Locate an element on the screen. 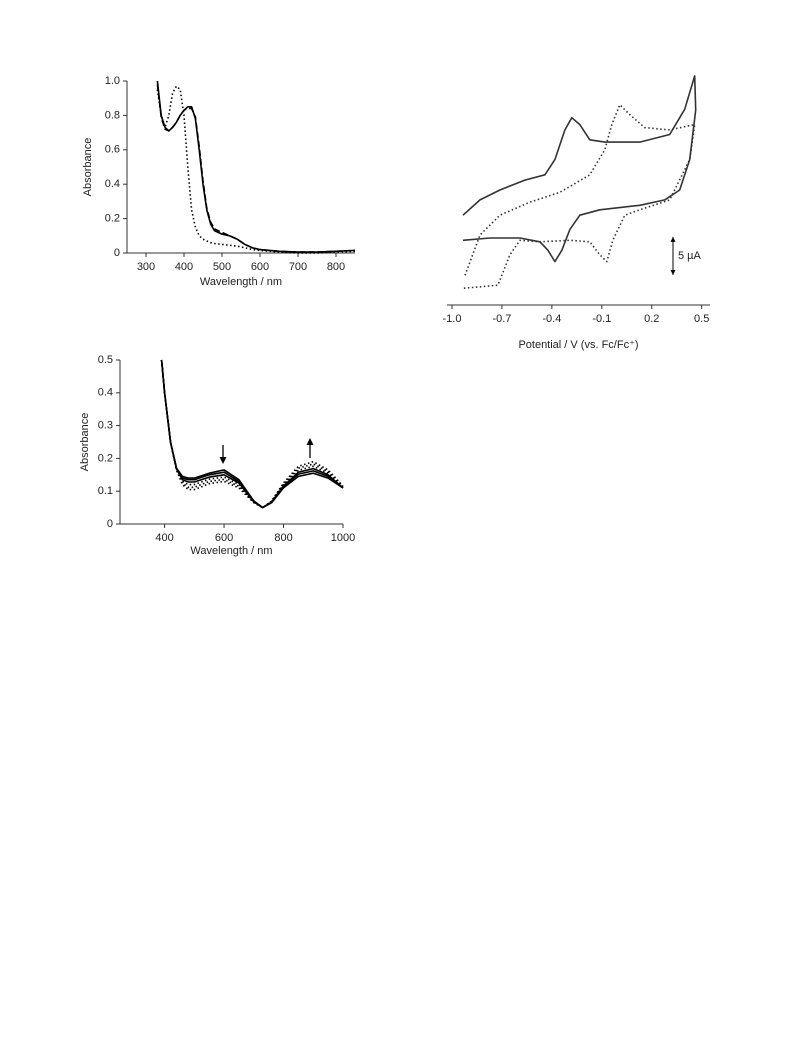 The width and height of the screenshot is (793, 1057). y-tick-label: 0.8 is located at coordinates (112, 115).